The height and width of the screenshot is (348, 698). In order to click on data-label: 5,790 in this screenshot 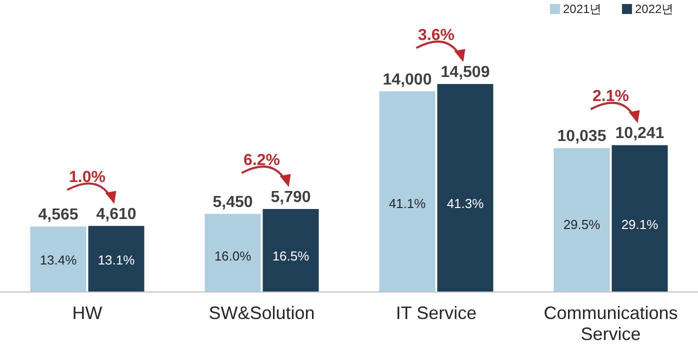, I will do `click(290, 197)`.